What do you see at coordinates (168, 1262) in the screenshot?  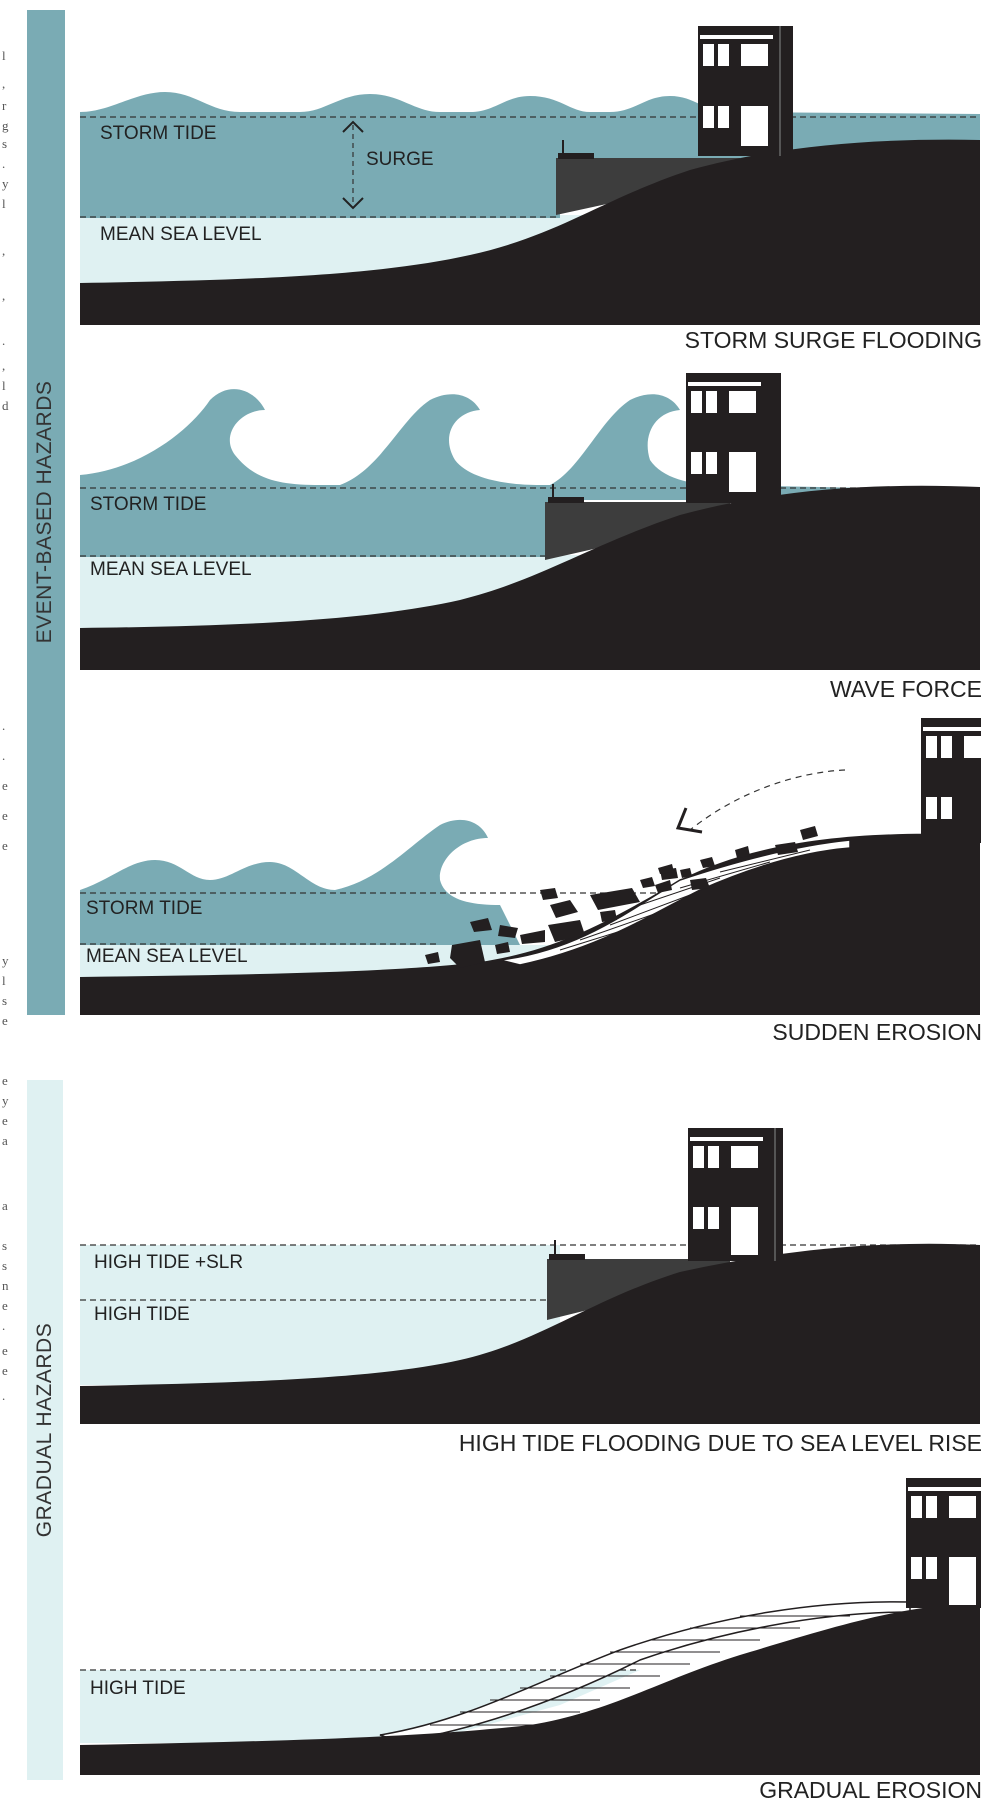 I see `high-tide-slr-label: HIGH TIDE +SLR` at bounding box center [168, 1262].